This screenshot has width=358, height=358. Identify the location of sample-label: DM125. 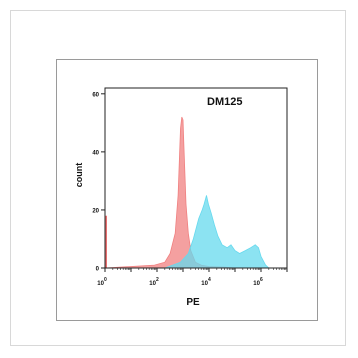
(224, 102).